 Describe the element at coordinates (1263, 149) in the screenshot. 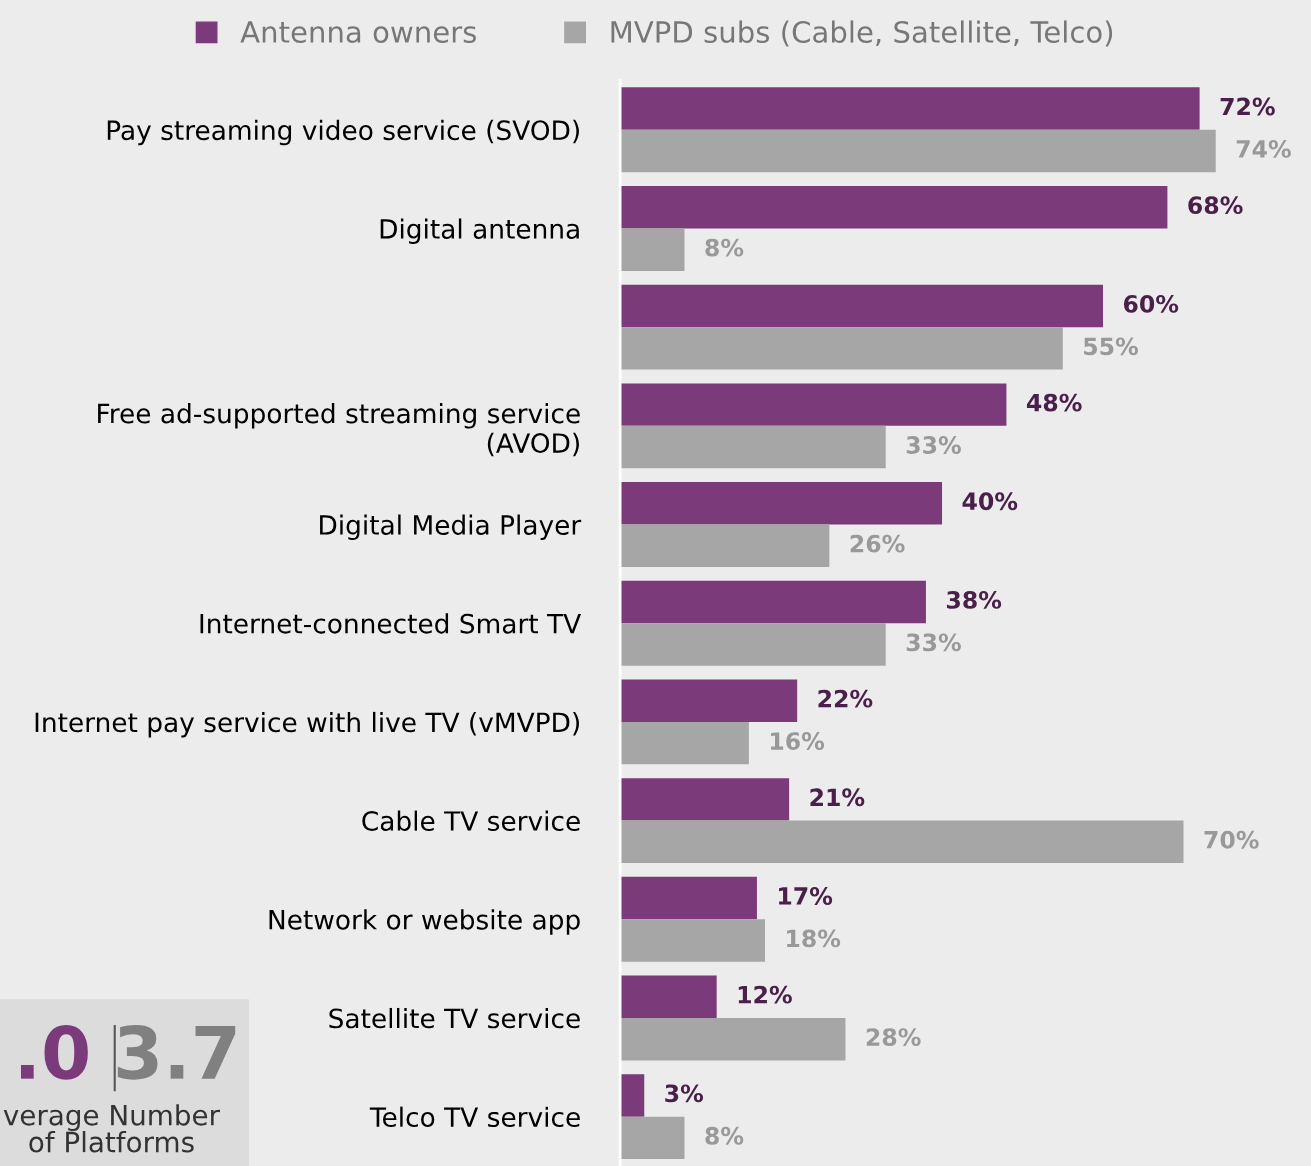

I see `data-label: 74%` at that location.